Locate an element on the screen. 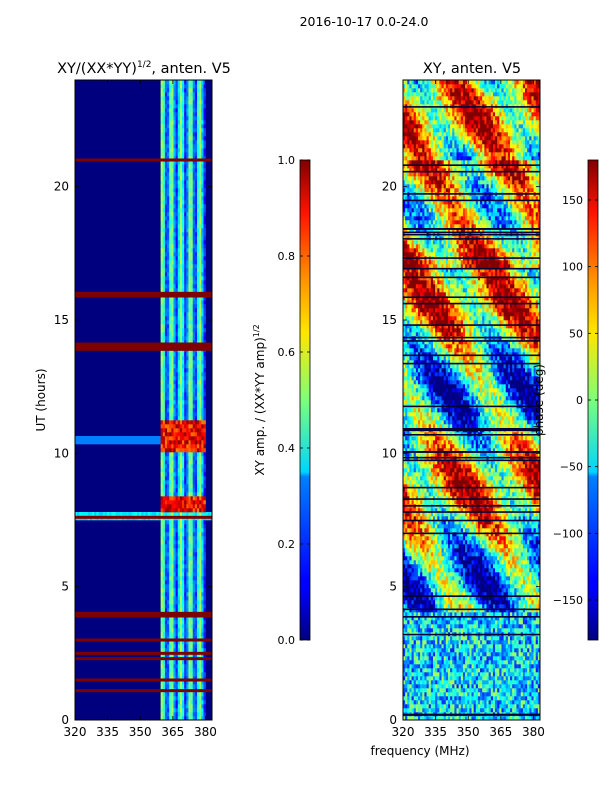  colorbar-tick-label: 100 is located at coordinates (572, 267).